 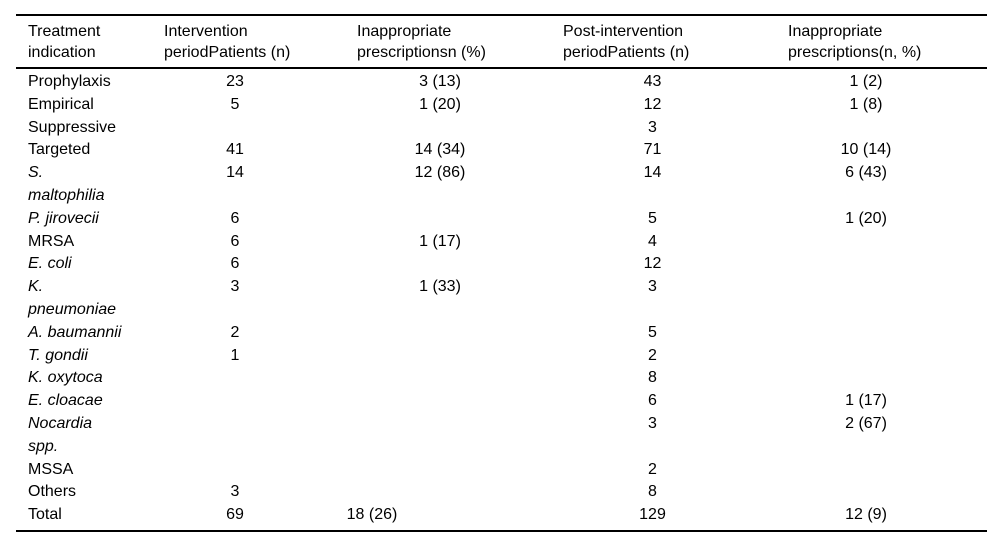 I want to click on cell-value: 1 (8), so click(x=866, y=104).